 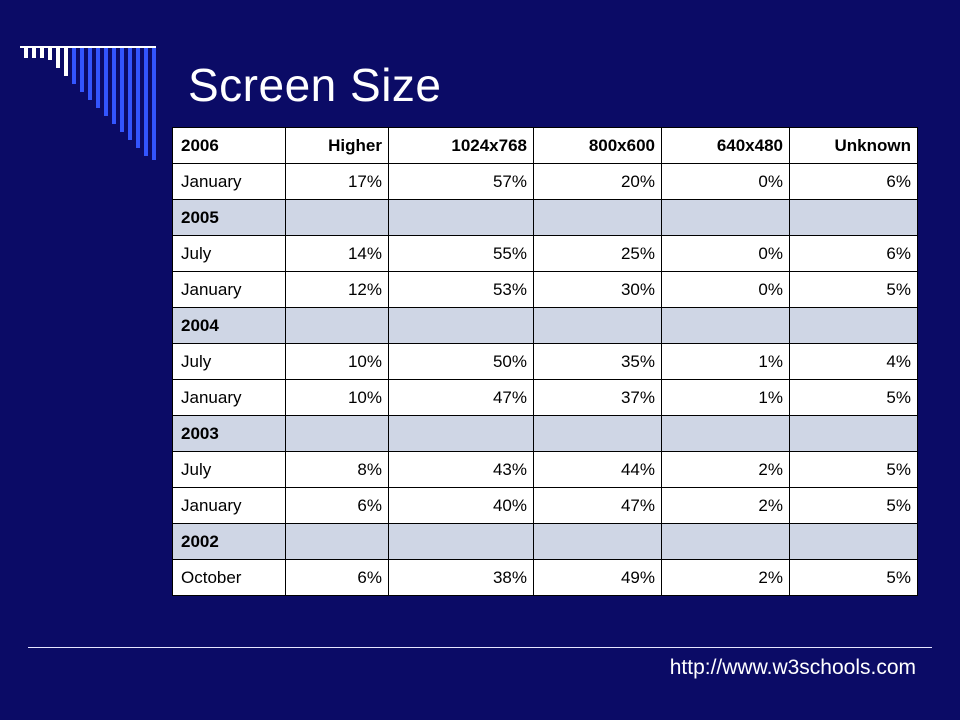 I want to click on table-row: January 6% 40% 47% 2% 5%, so click(x=545, y=505).